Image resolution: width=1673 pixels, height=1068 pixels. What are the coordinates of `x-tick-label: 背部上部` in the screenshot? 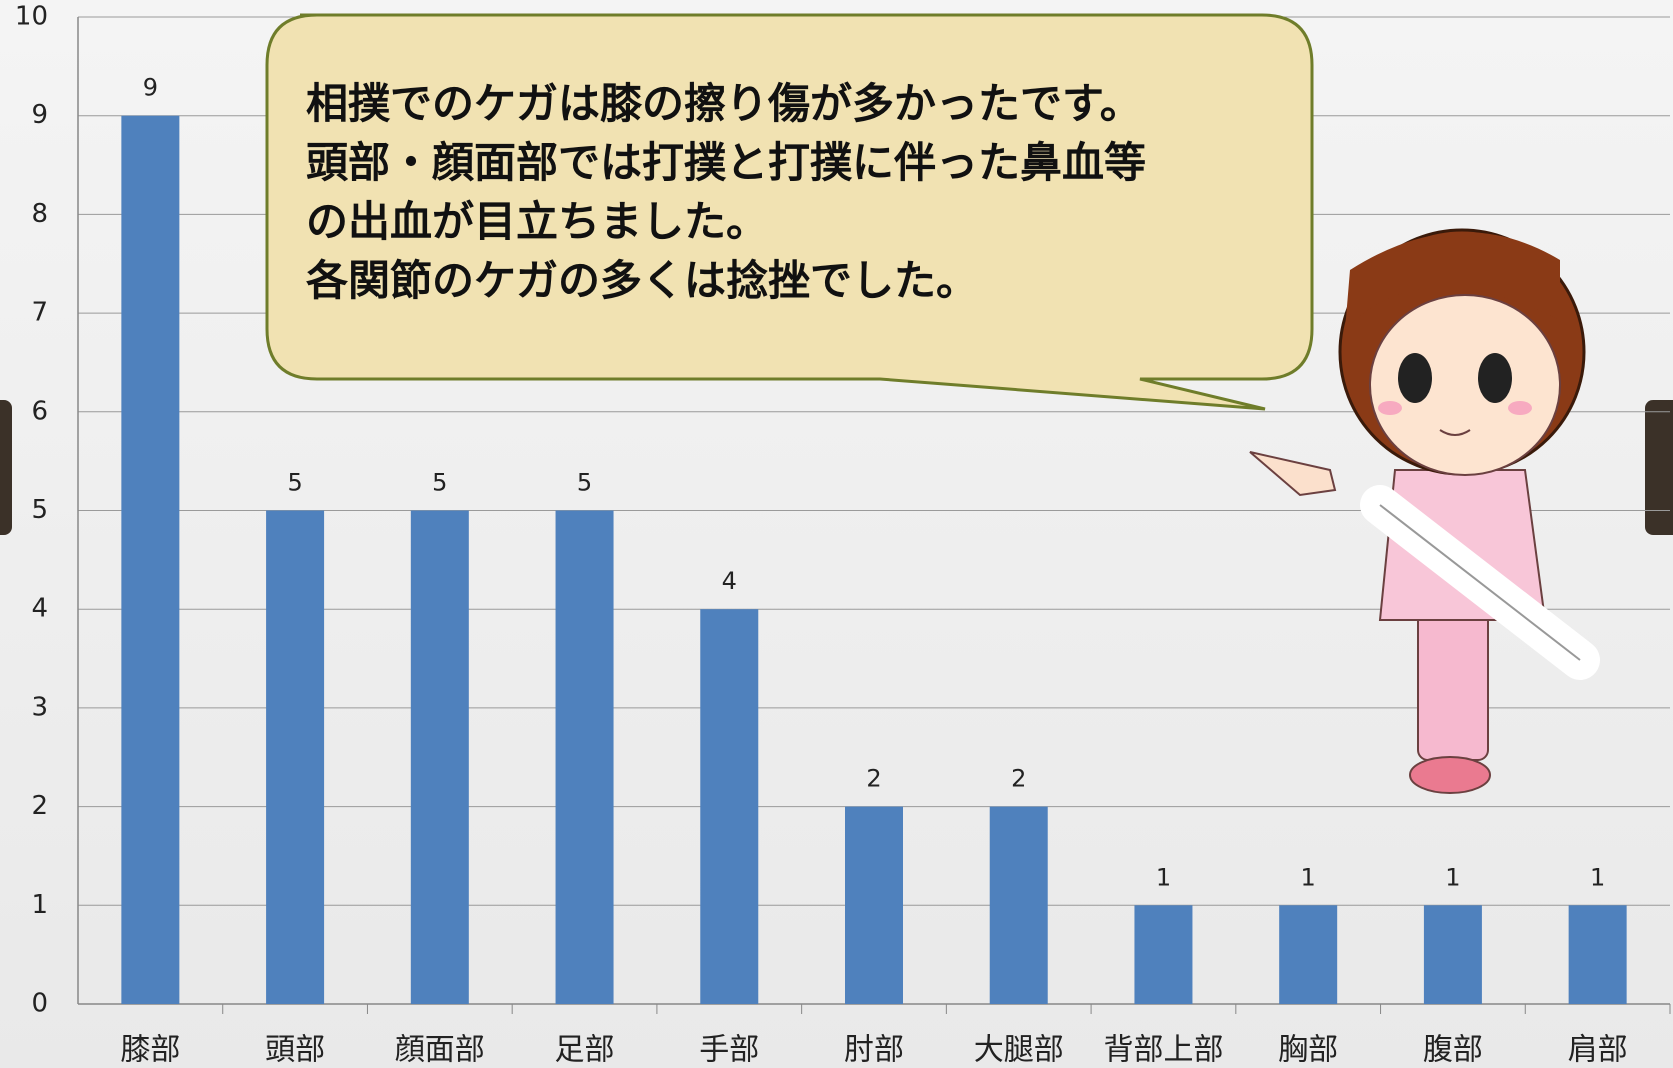 It's located at (1163, 1050).